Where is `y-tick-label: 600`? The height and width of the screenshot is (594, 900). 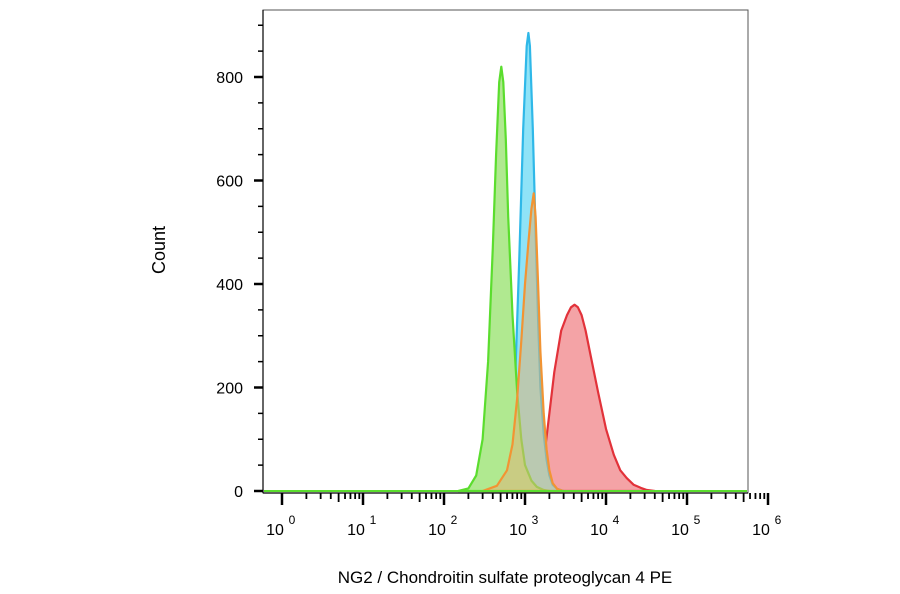
y-tick-label: 600 is located at coordinates (229, 182).